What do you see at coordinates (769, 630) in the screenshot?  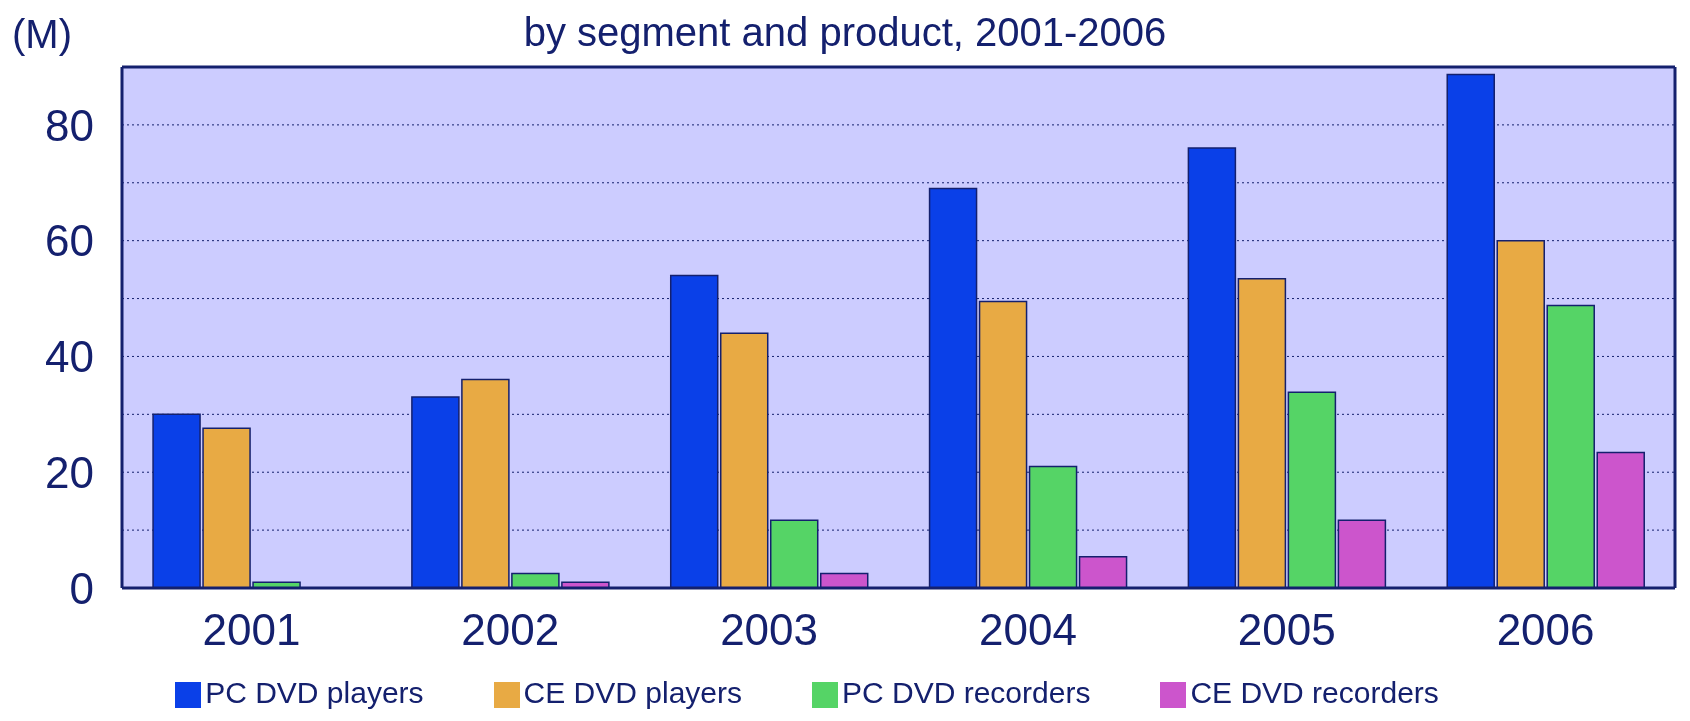 I see `x-tick-label: 2003` at bounding box center [769, 630].